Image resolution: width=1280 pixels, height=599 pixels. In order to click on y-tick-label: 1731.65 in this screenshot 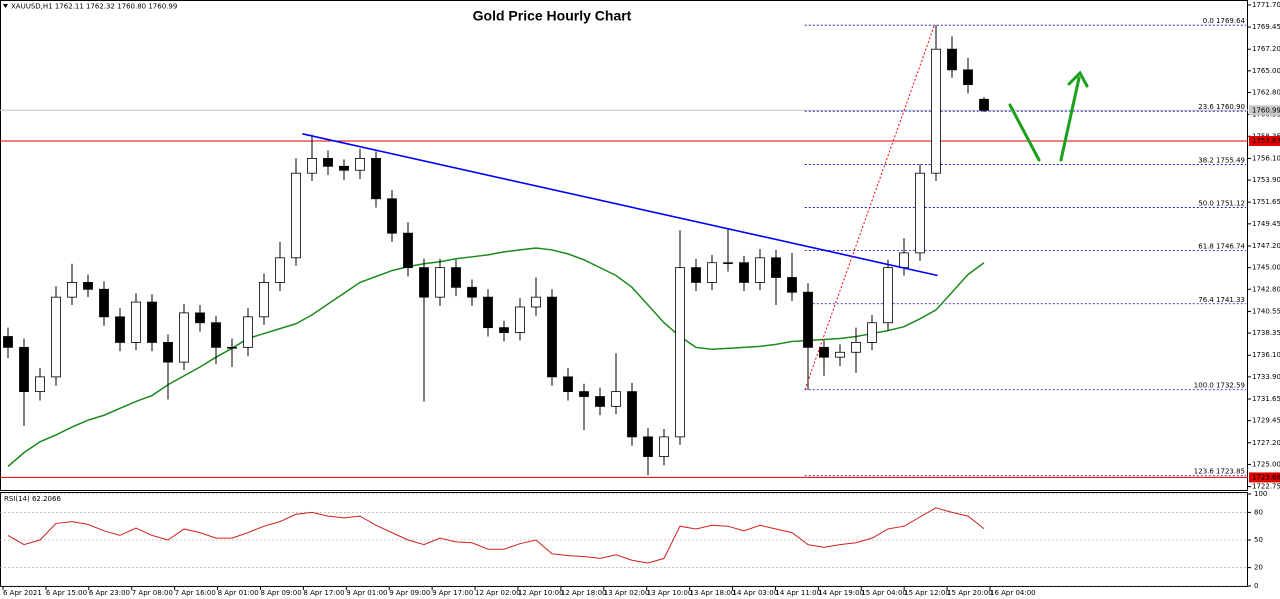, I will do `click(1266, 399)`.